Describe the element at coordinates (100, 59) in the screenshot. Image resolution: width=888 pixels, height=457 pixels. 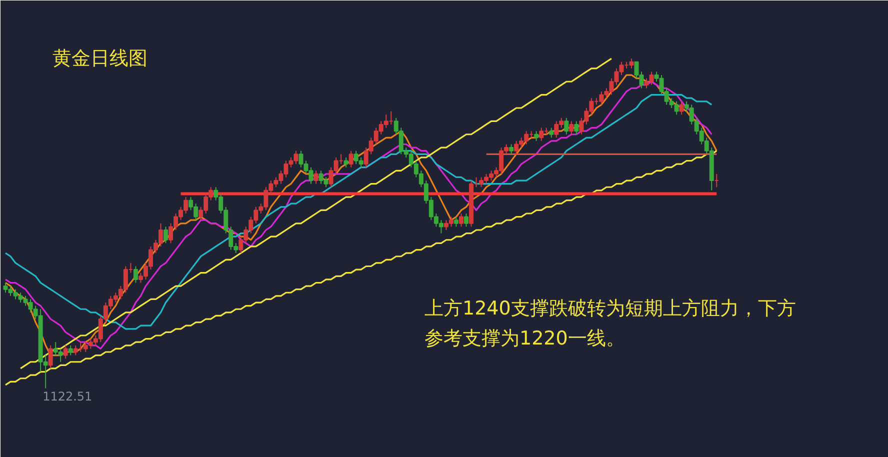
I see `chart-title: 黄金日线图` at that location.